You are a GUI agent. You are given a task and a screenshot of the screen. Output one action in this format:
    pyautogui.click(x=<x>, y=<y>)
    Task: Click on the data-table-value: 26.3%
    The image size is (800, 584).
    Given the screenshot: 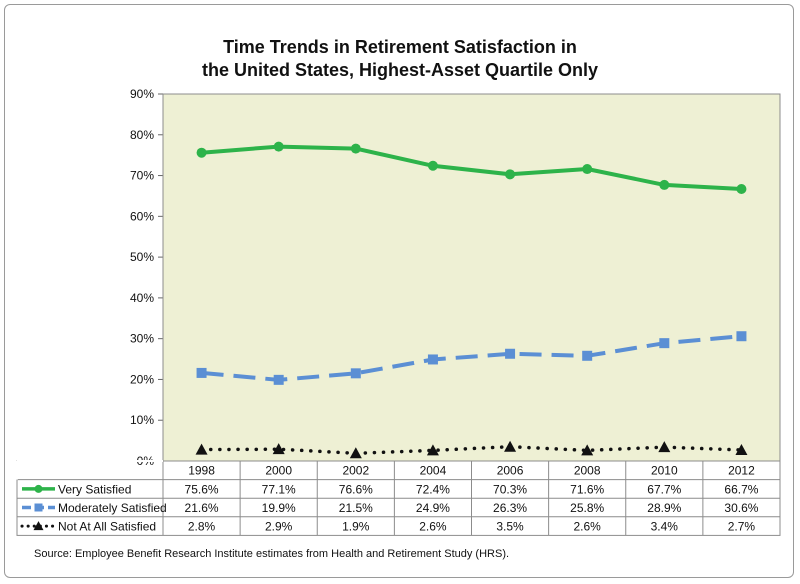 What is the action you would take?
    pyautogui.click(x=510, y=508)
    